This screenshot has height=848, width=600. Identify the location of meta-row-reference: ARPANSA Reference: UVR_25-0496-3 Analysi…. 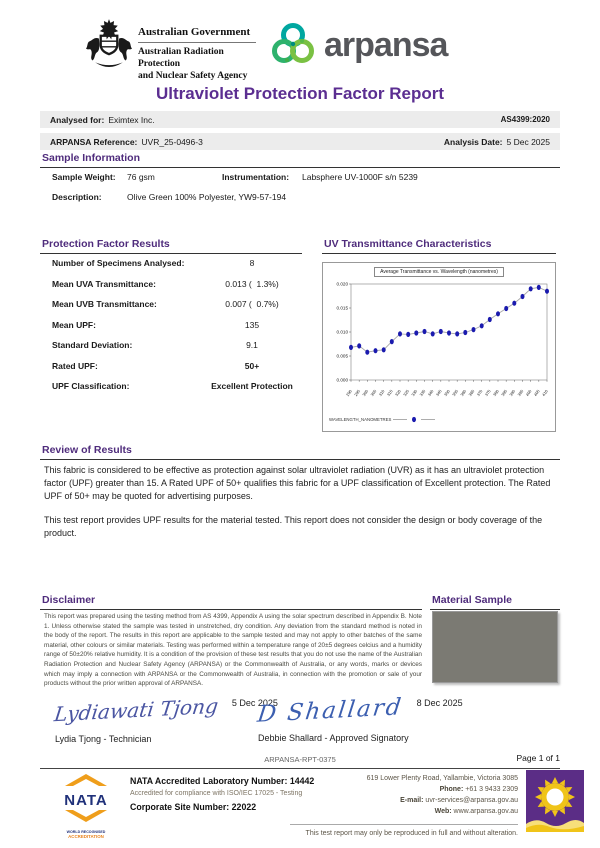
(300, 141).